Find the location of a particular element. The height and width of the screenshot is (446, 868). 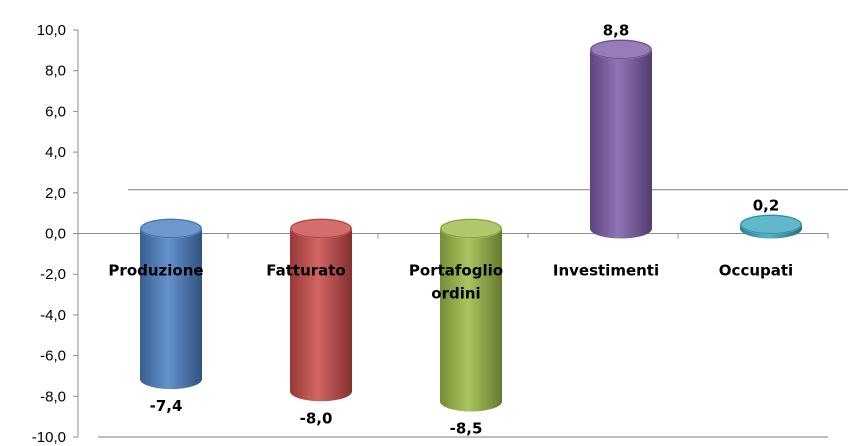

category-label: ordini is located at coordinates (455, 294).